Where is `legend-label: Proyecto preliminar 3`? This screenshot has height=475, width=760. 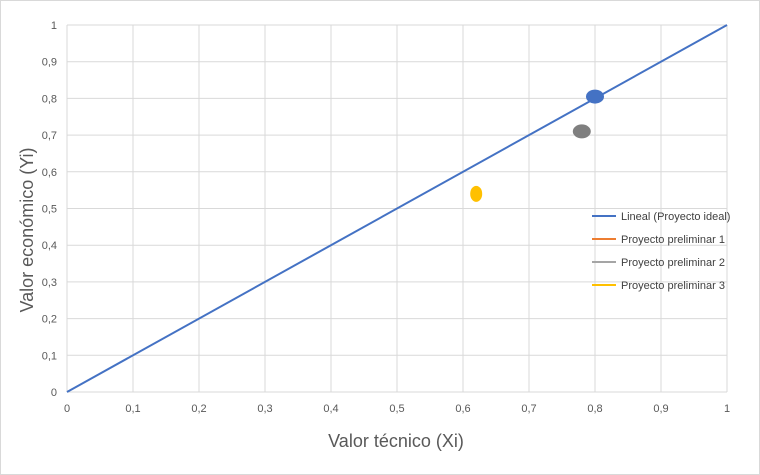
legend-label: Proyecto preliminar 3 is located at coordinates (673, 286).